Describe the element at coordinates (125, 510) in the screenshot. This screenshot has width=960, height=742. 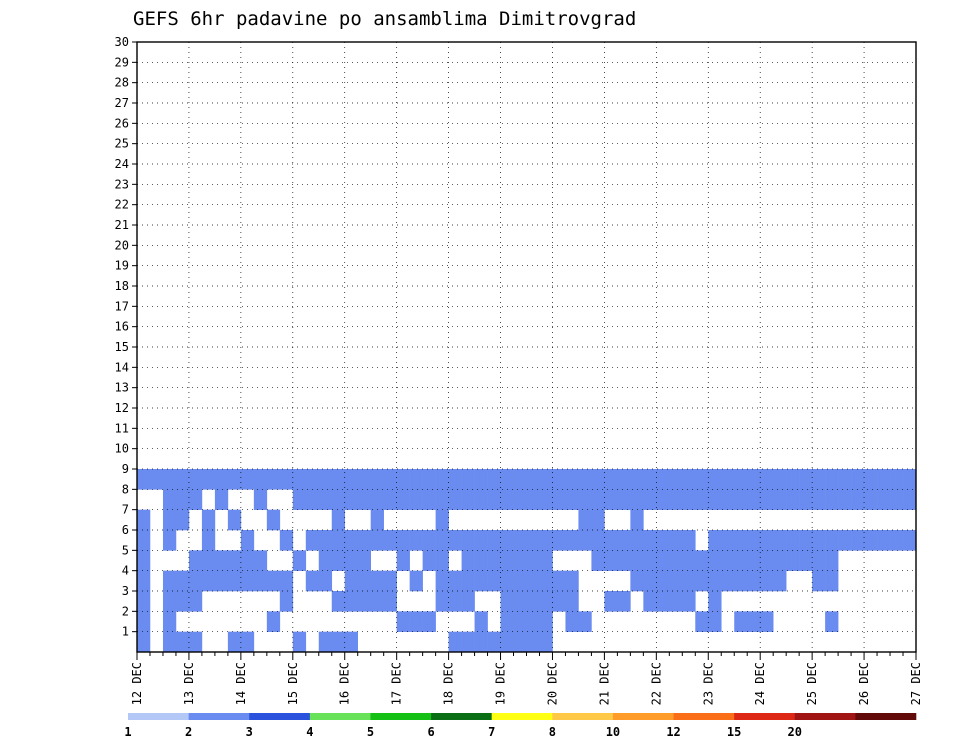
I see `y-tick-label: 7` at that location.